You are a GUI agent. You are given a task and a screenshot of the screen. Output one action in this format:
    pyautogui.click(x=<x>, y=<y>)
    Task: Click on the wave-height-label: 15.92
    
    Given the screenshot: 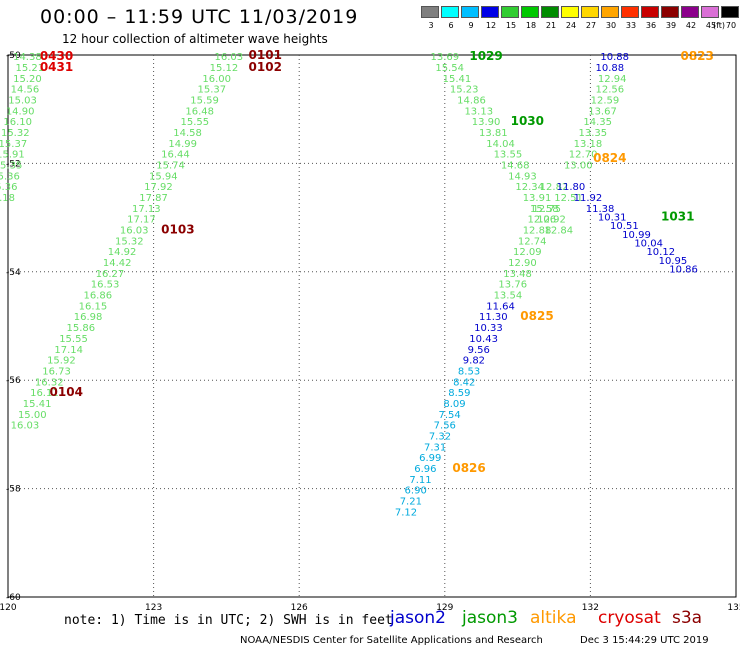 What is the action you would take?
    pyautogui.click(x=61, y=361)
    